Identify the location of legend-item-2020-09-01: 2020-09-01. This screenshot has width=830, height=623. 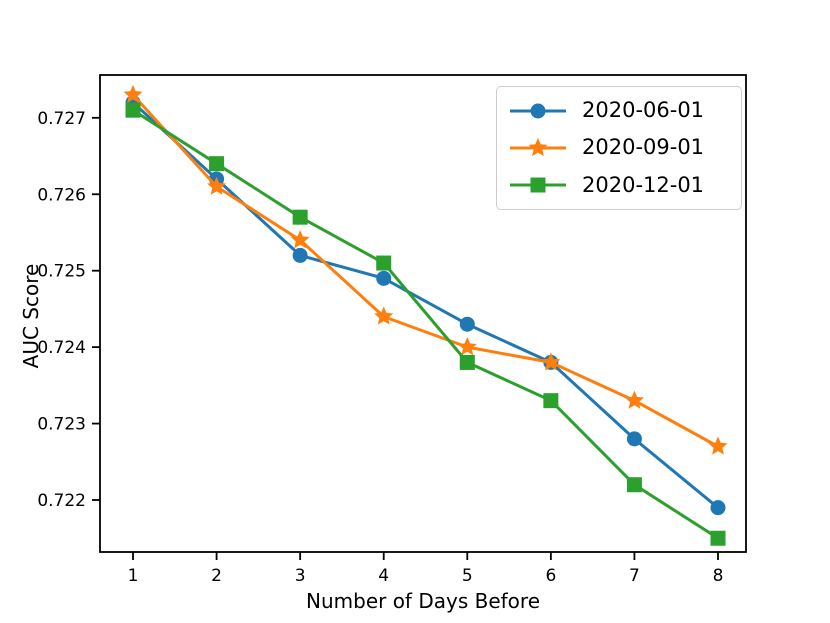
(619, 148).